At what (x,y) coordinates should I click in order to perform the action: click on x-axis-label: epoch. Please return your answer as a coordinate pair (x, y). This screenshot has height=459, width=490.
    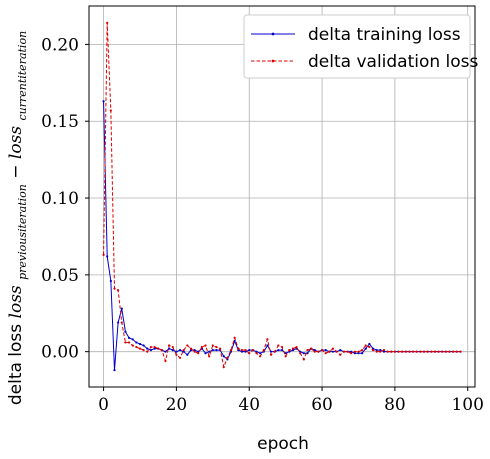
    Looking at the image, I should click on (283, 444).